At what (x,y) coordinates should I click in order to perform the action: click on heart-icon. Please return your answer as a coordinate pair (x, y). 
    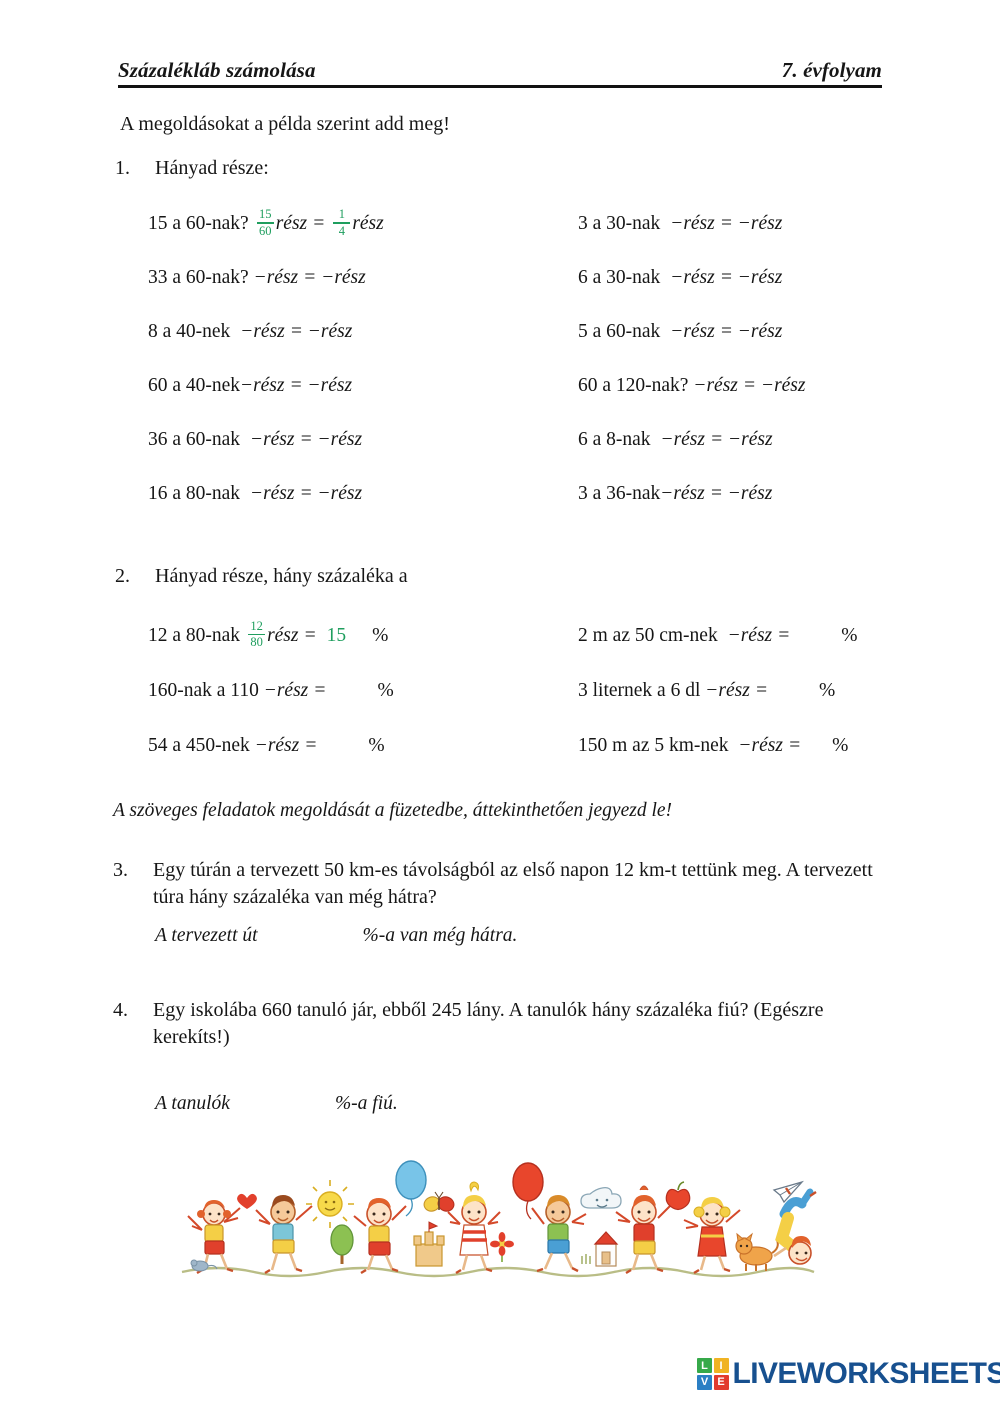
    Looking at the image, I should click on (247, 1201).